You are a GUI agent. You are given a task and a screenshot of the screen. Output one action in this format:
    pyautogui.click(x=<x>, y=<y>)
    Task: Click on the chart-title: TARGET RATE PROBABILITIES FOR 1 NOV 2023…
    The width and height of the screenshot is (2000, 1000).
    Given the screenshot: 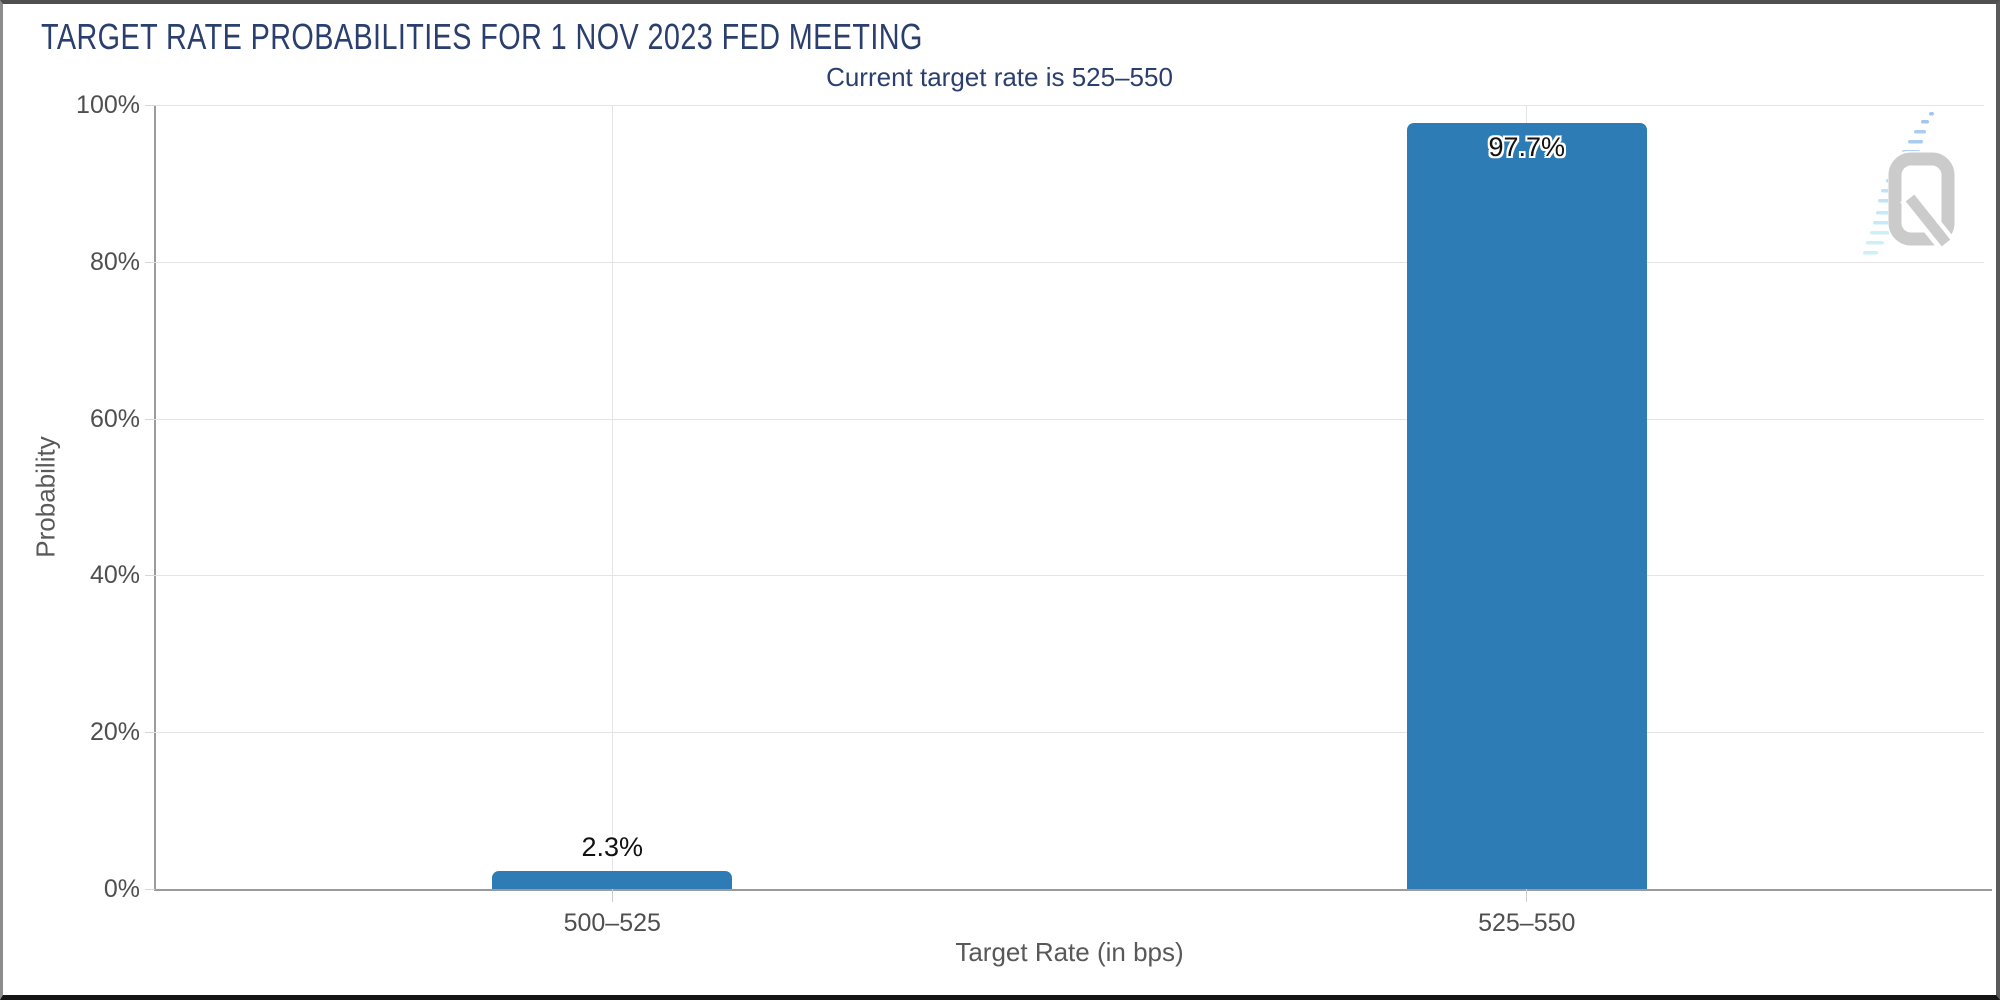 What is the action you would take?
    pyautogui.click(x=482, y=36)
    